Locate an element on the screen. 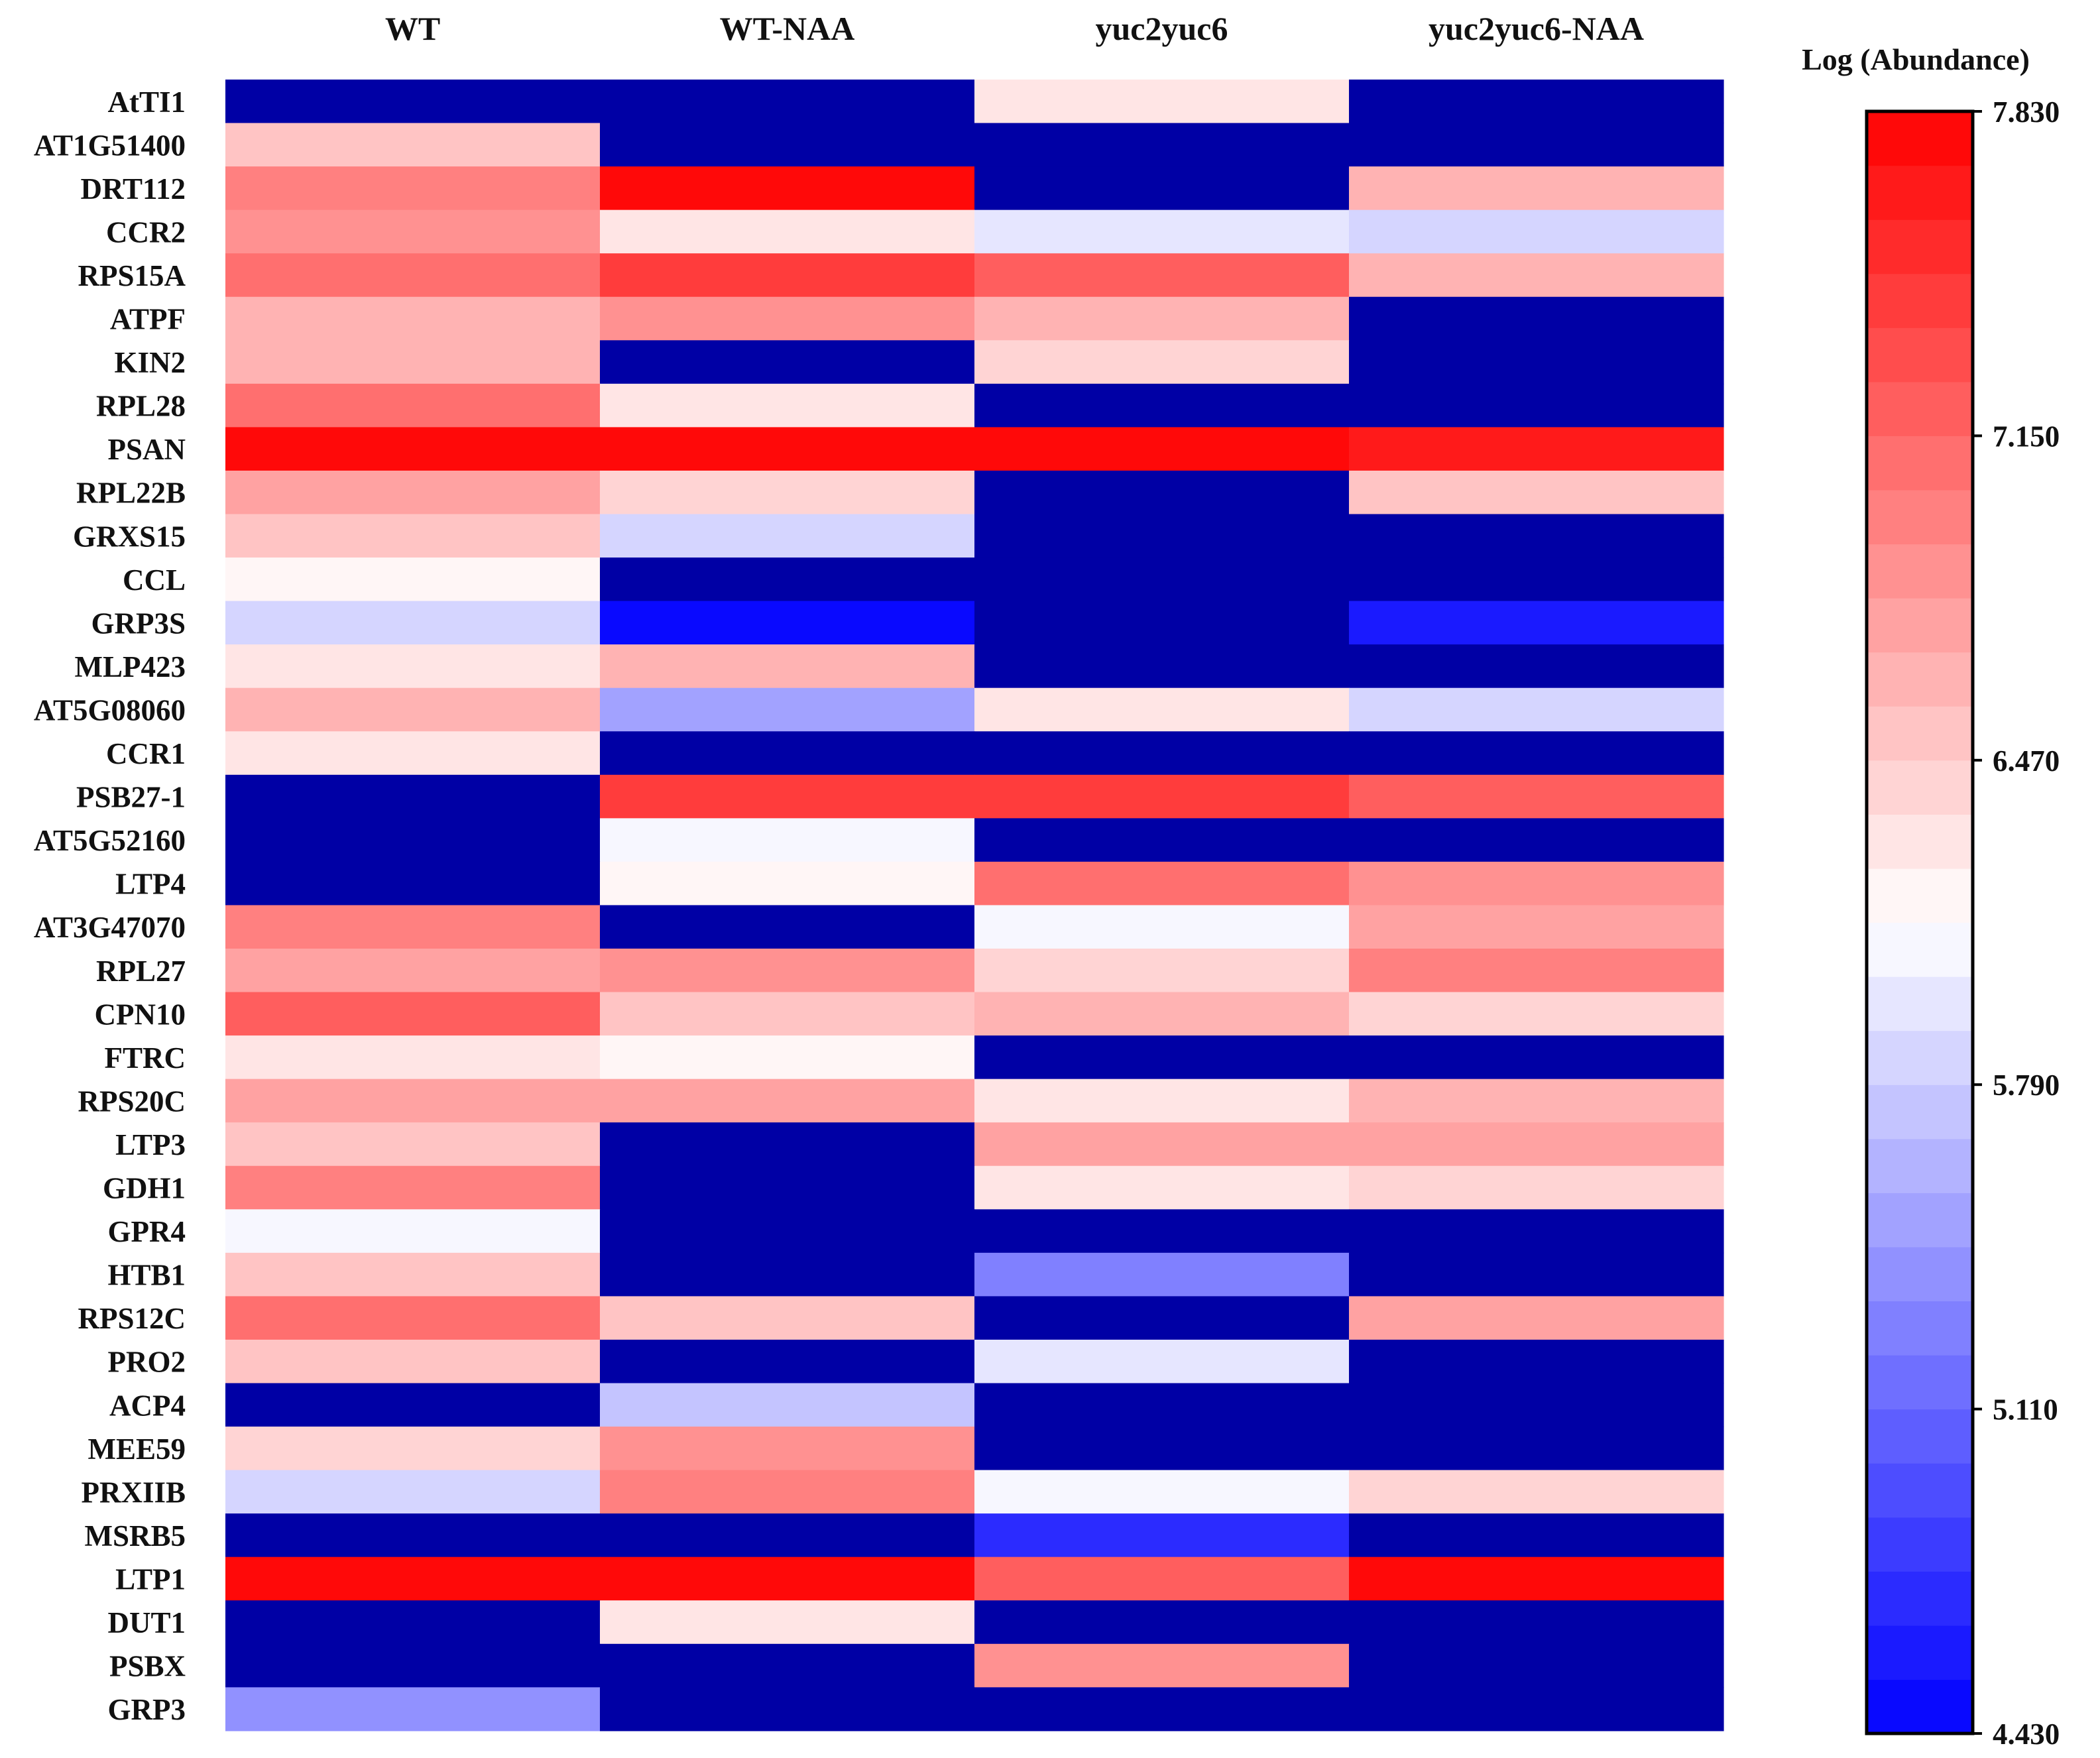 This screenshot has width=2100, height=1758. row-label: CPN10 is located at coordinates (140, 1014).